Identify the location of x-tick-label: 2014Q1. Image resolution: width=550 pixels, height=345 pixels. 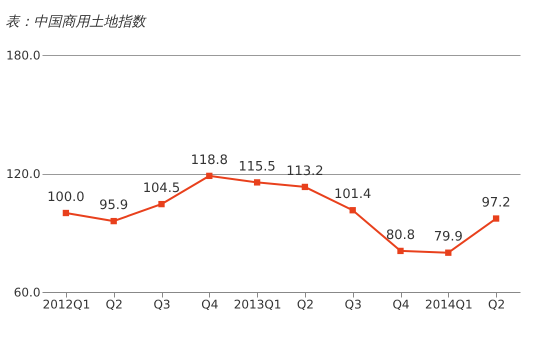
(448, 305).